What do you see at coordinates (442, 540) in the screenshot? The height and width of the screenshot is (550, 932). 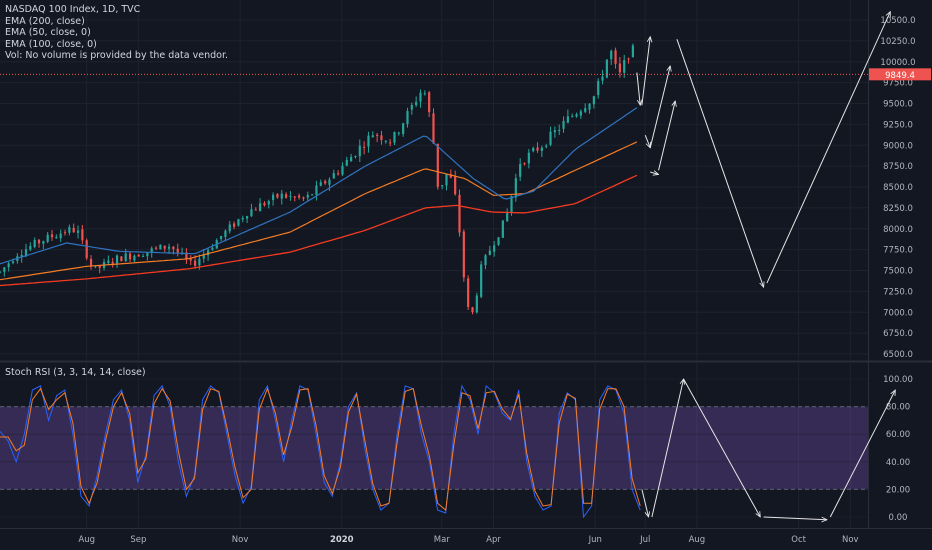 I see `x-tick-label: Mar` at bounding box center [442, 540].